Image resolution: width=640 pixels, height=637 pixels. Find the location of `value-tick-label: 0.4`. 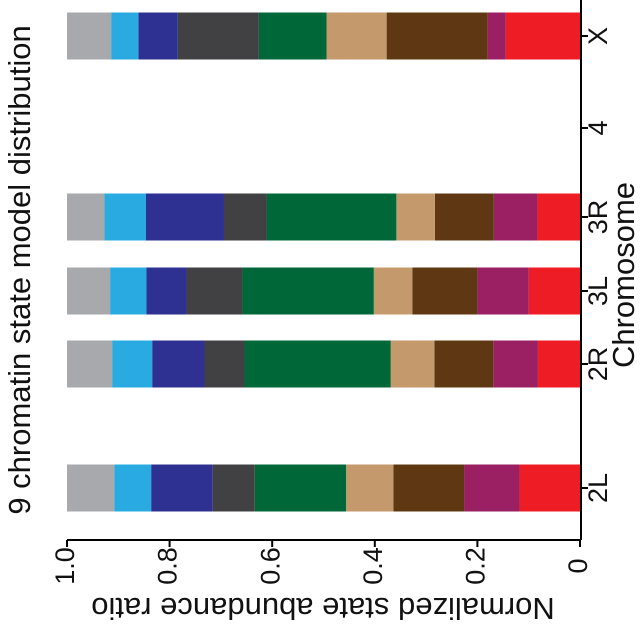

value-tick-label: 0.4 is located at coordinates (373, 566).